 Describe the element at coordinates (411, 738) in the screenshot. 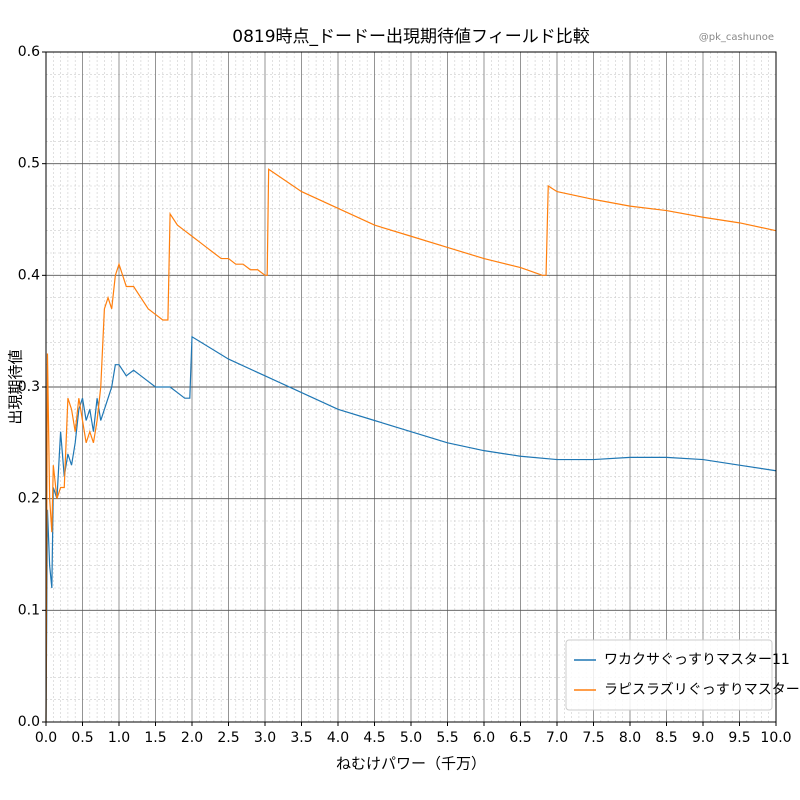

I see `x-tick-label: 5.0` at that location.